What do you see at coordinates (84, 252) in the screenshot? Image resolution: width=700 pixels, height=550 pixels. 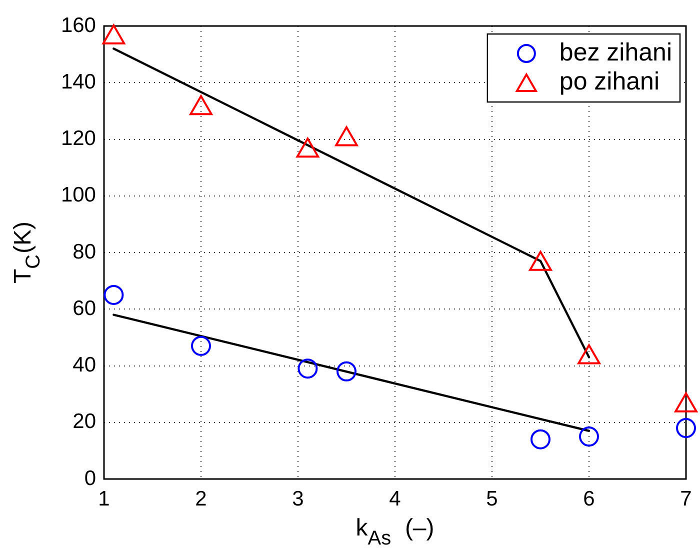 I see `y-tick-label: 80` at bounding box center [84, 252].